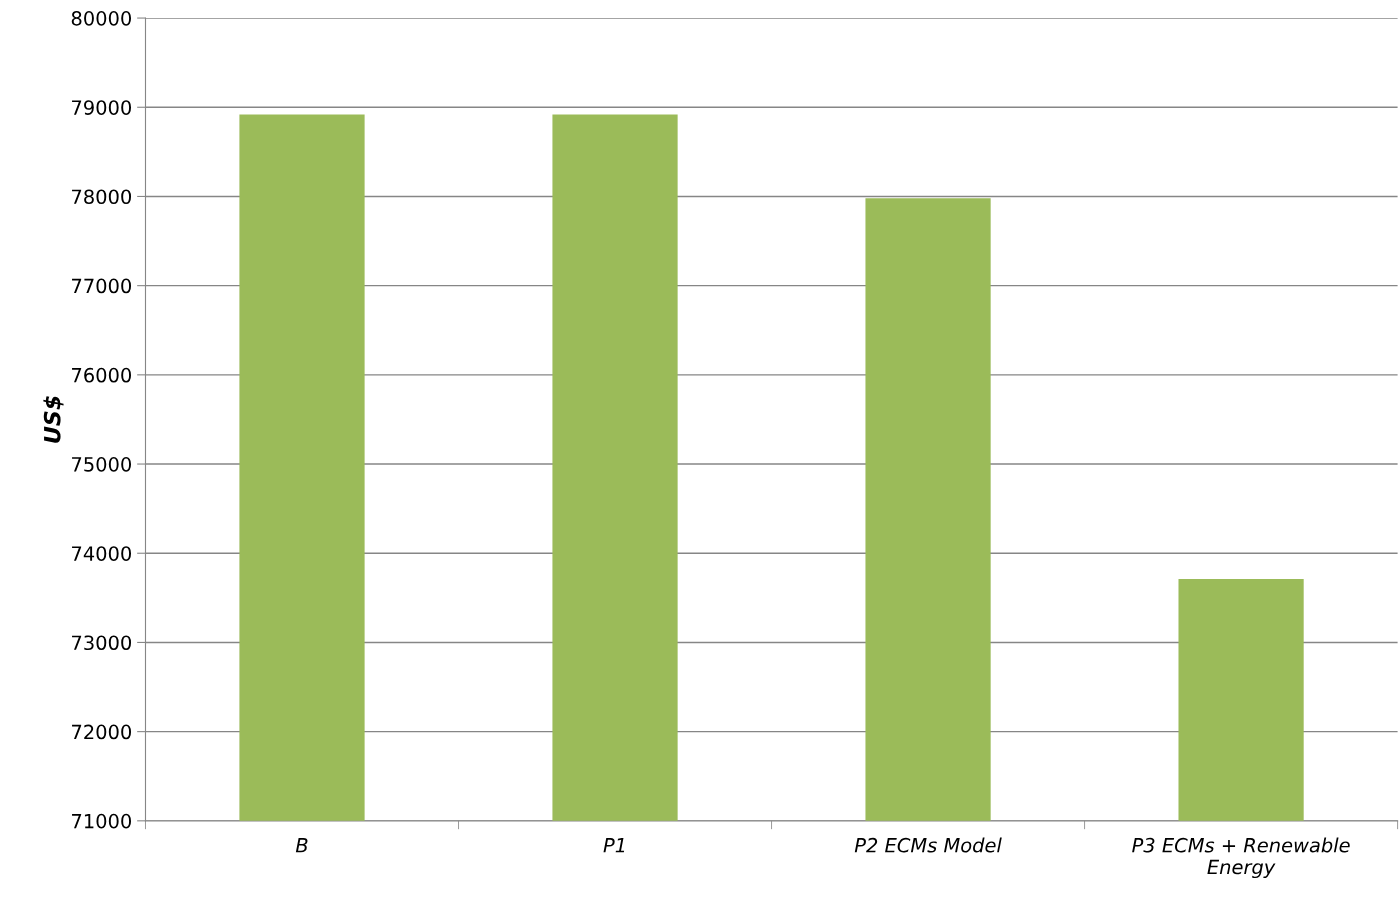 Image resolution: width=1399 pixels, height=903 pixels. I want to click on y-tick-label: 72000, so click(102, 732).